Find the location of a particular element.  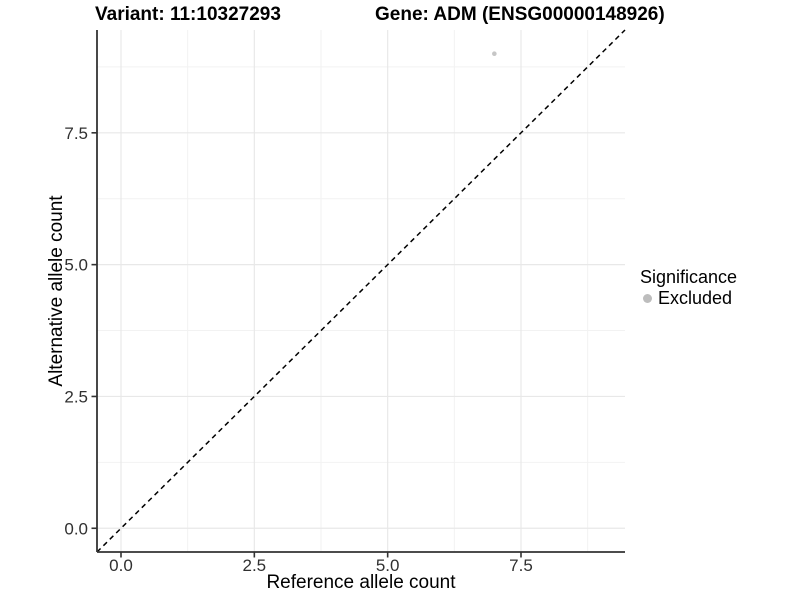

legend-point-icon is located at coordinates (647, 298).